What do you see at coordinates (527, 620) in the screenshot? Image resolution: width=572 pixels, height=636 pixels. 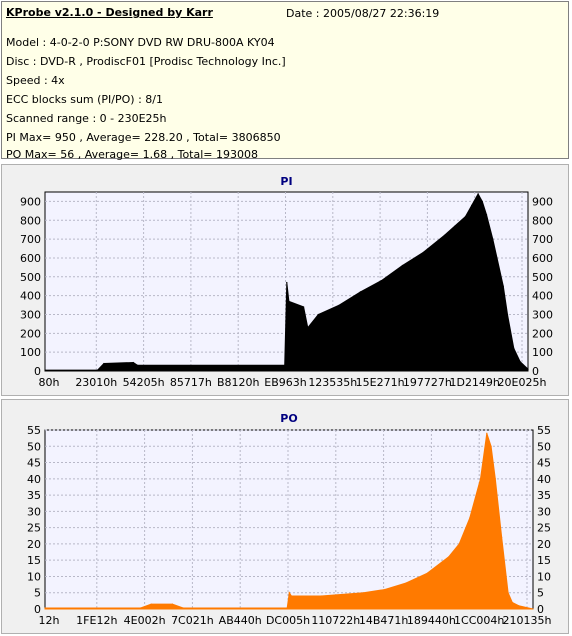 I see `po-xtick-label: 210135h` at bounding box center [527, 620].